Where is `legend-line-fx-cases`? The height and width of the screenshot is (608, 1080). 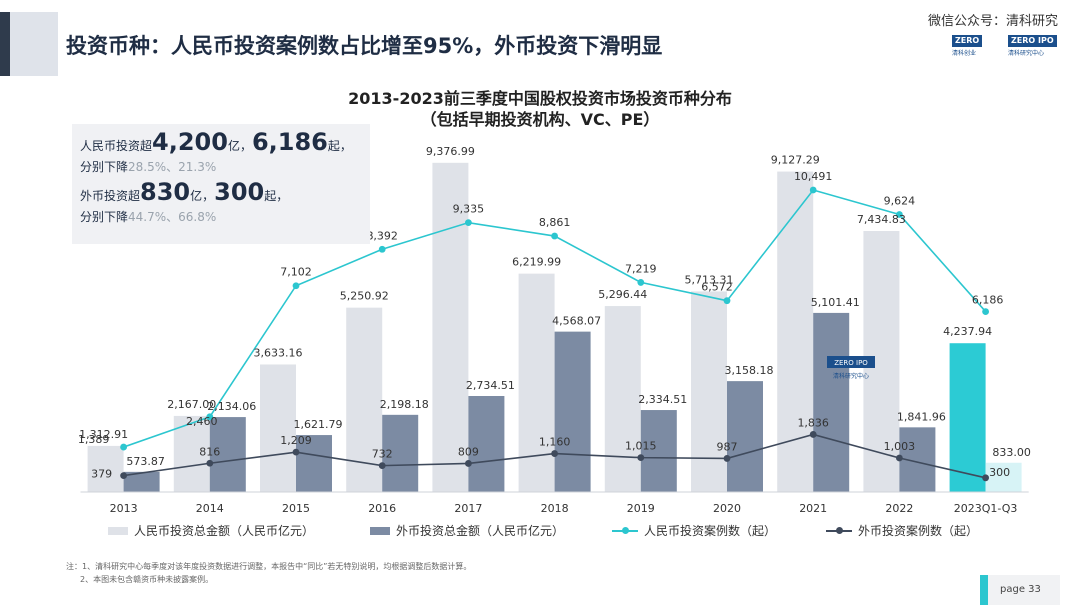
legend-line-fx-cases is located at coordinates (839, 531).